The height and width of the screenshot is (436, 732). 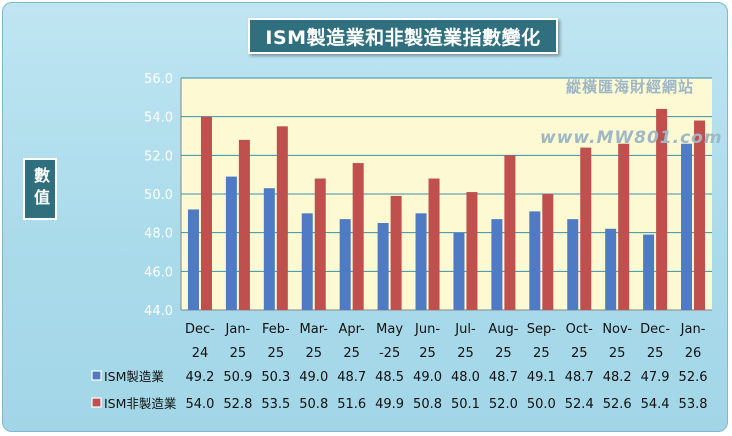 I want to click on table-value: 51.6, so click(x=351, y=404).